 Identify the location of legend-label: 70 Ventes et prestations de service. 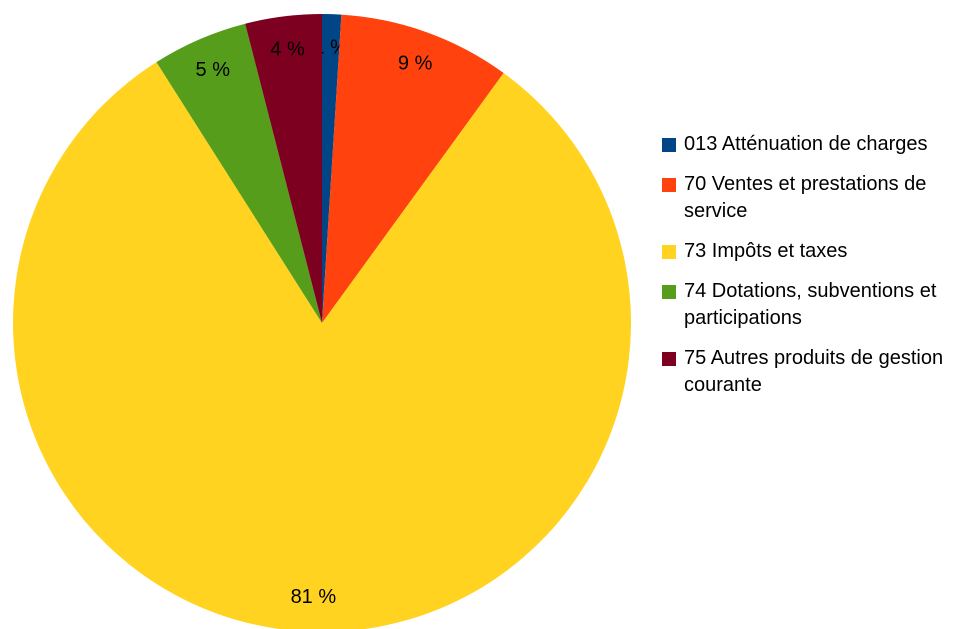
(805, 197).